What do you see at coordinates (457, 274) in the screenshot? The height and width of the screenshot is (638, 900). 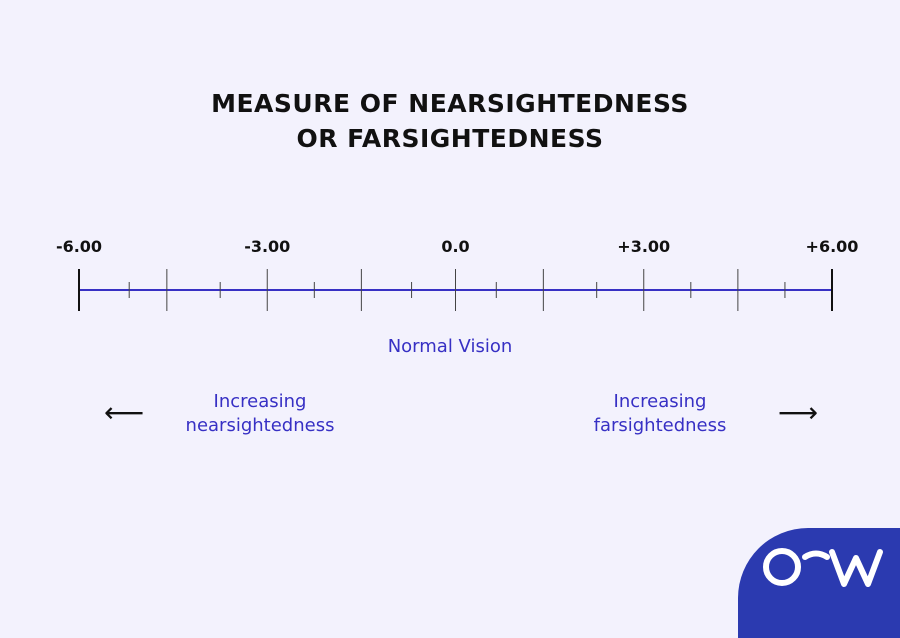 I see `diopter-scale: -6.00 -3.00 0.0 +3.00 +6.00` at bounding box center [457, 274].